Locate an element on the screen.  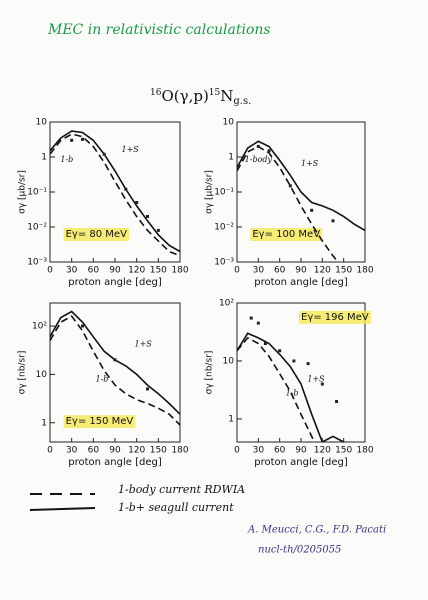
x-tick-label: 120 is located at coordinates (136, 451).